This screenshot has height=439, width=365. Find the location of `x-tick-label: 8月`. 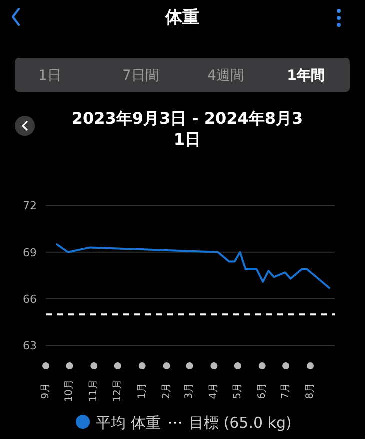

x-tick-label: 8月 is located at coordinates (310, 391).